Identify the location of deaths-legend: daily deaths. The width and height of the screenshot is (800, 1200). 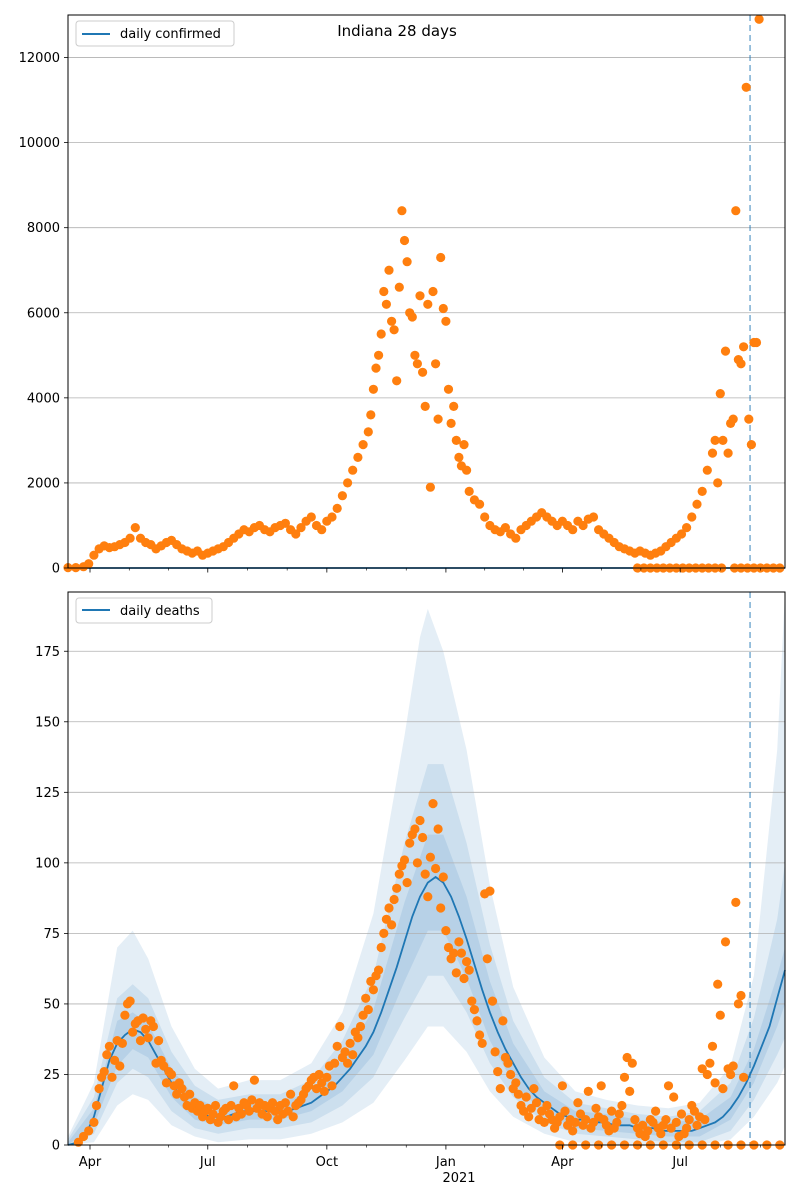
(144, 610).